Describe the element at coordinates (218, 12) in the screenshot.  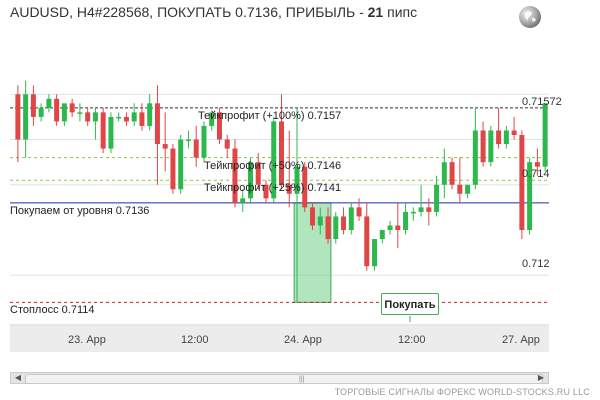
I see `signal-text: , H4#228568, ПОКУПАТЬ 0.7136, ПРИБЫЛЬ -` at that location.